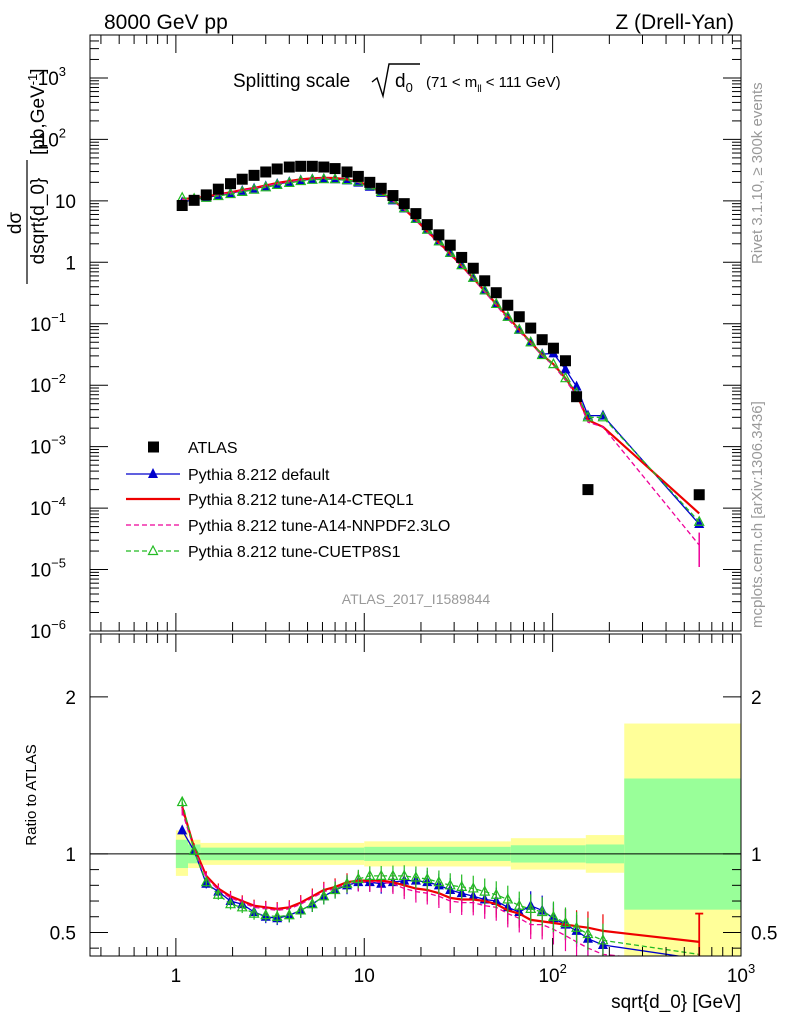  Describe the element at coordinates (166, 22) in the screenshot. I see `header-left: 8000 GeV pp` at that location.